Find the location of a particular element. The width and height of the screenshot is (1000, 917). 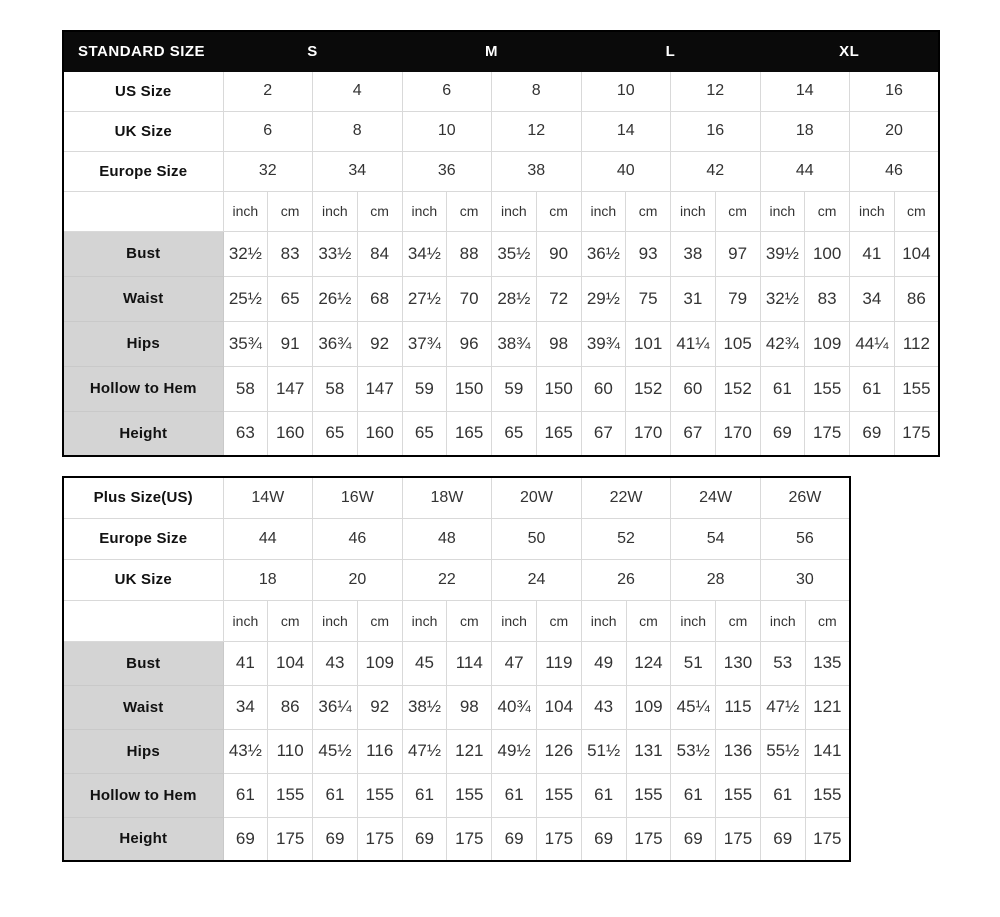

size-conversion-row: UK Size 18 20 22 24 26 28 30 is located at coordinates (456, 579).